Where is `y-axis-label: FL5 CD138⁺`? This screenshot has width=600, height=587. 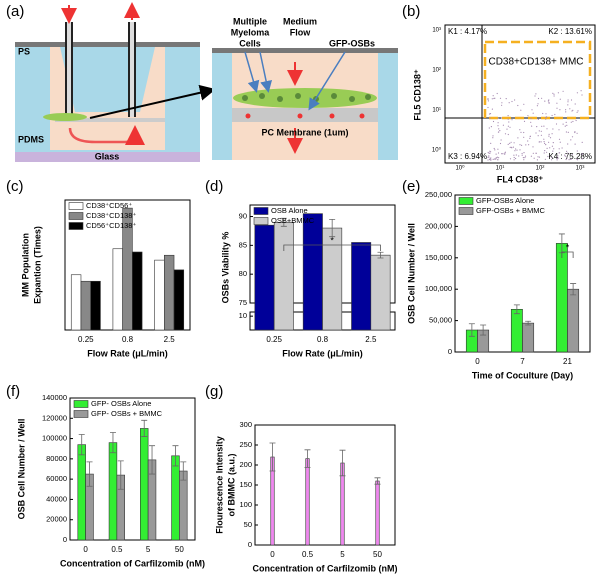 y-axis-label: FL5 CD138⁺ is located at coordinates (417, 95).